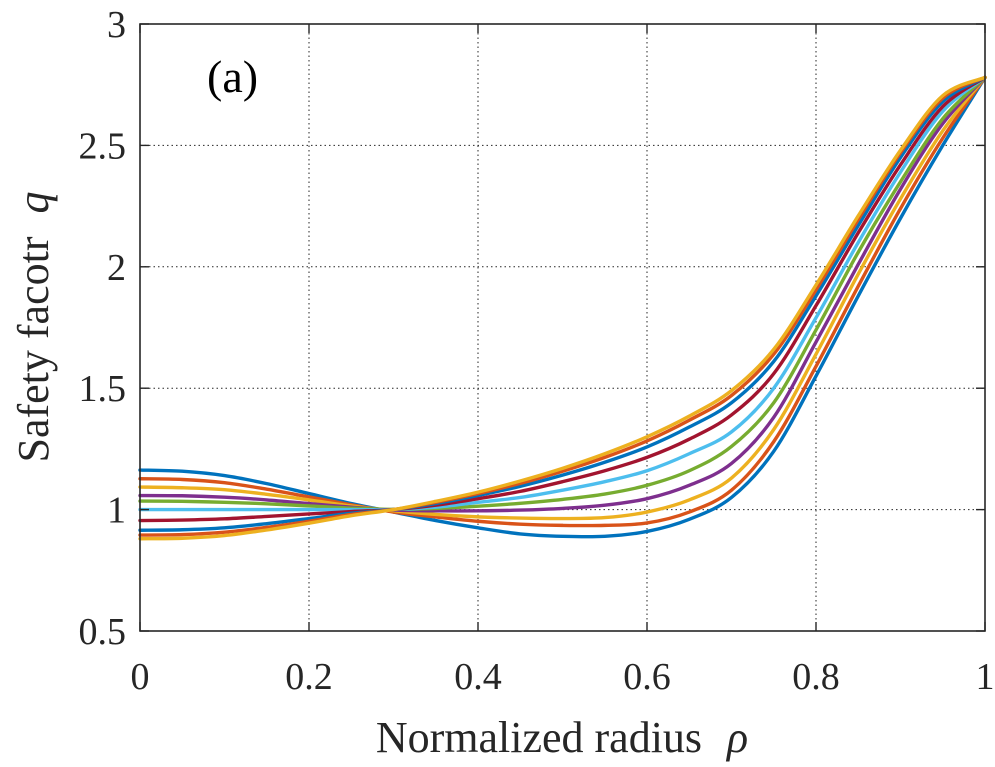 This screenshot has width=995, height=767. Describe the element at coordinates (563, 677) in the screenshot. I see `x-tick-labels: 0 0.2 0.4 0.6 0.8 1` at that location.